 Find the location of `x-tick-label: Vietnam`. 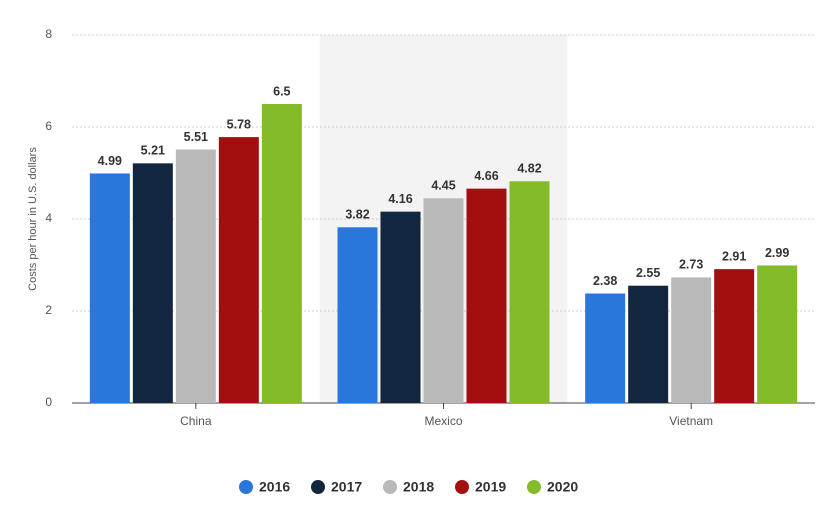

x-tick-label: Vietnam is located at coordinates (691, 421).